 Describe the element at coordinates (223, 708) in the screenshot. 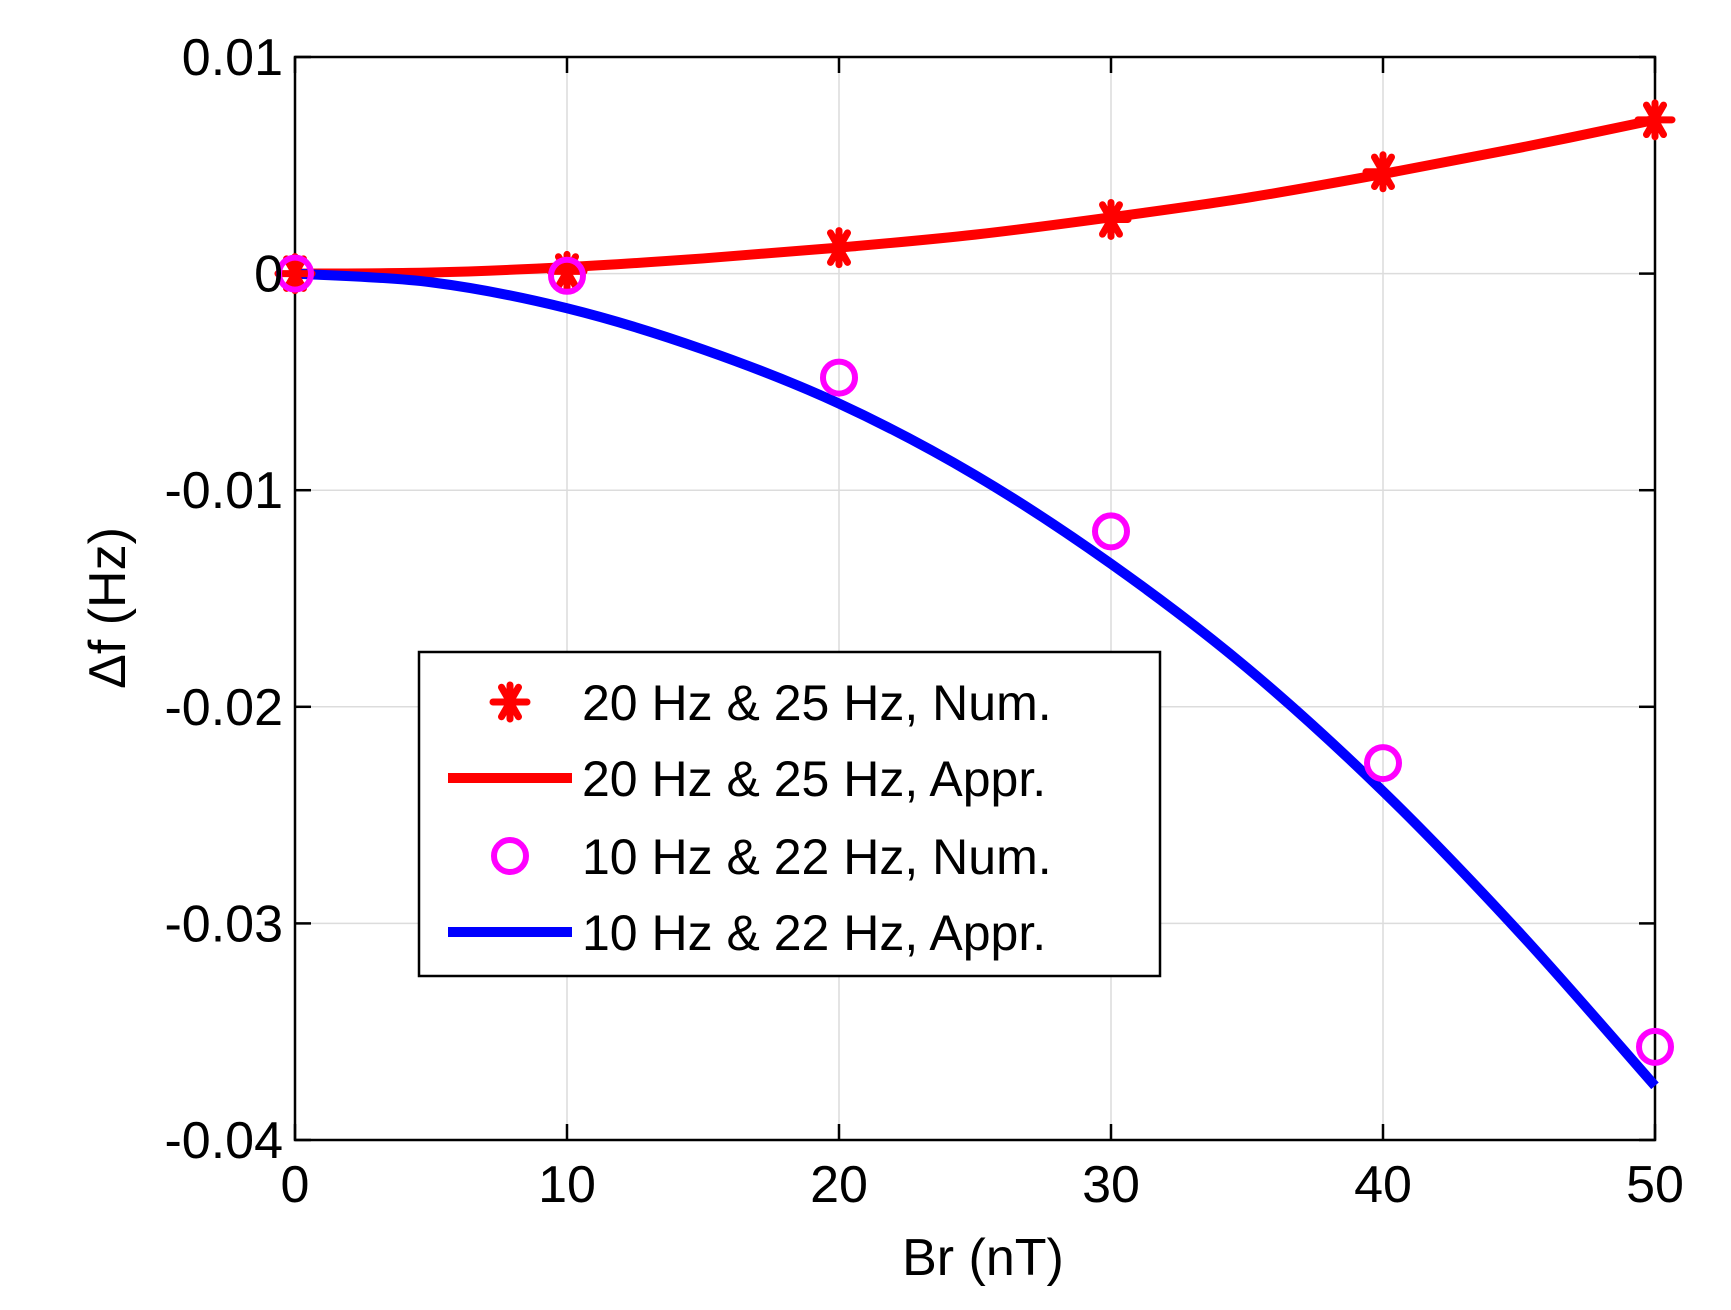

I see `y-tick-label: -0.02` at that location.